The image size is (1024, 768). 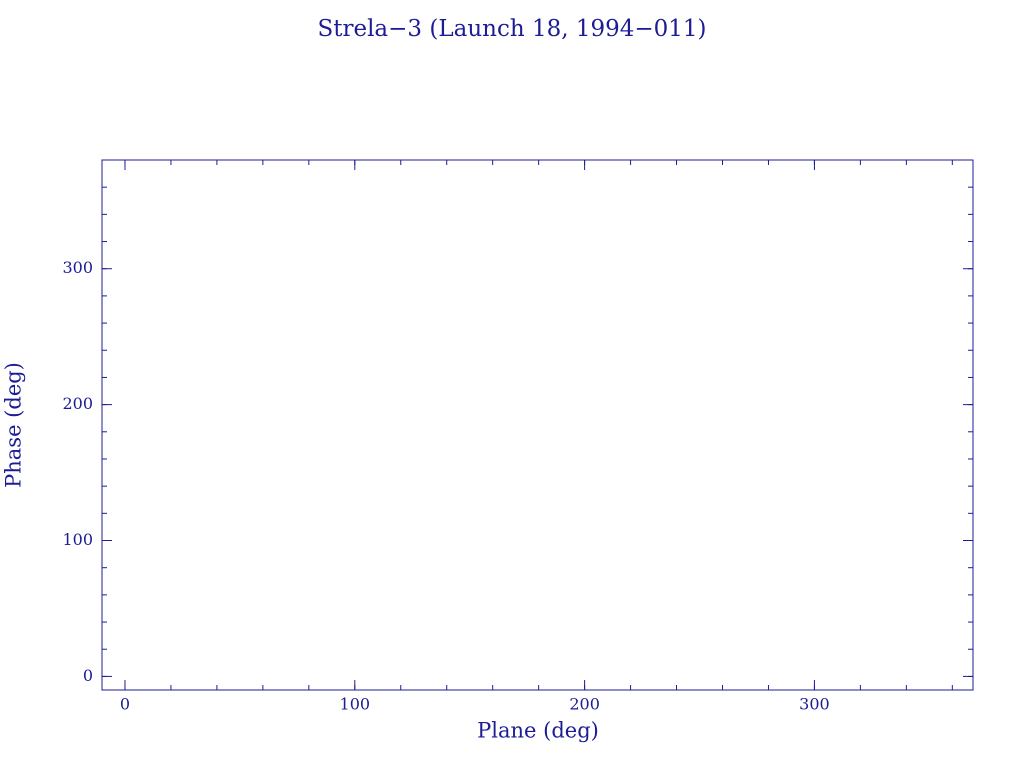 What do you see at coordinates (584, 704) in the screenshot?
I see `x-tick-label: 200` at bounding box center [584, 704].